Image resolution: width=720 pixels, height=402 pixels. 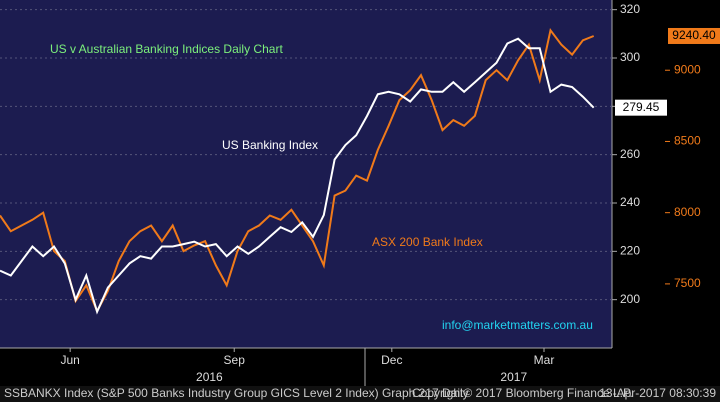 I want to click on y-tick-label: 260, so click(x=630, y=154).